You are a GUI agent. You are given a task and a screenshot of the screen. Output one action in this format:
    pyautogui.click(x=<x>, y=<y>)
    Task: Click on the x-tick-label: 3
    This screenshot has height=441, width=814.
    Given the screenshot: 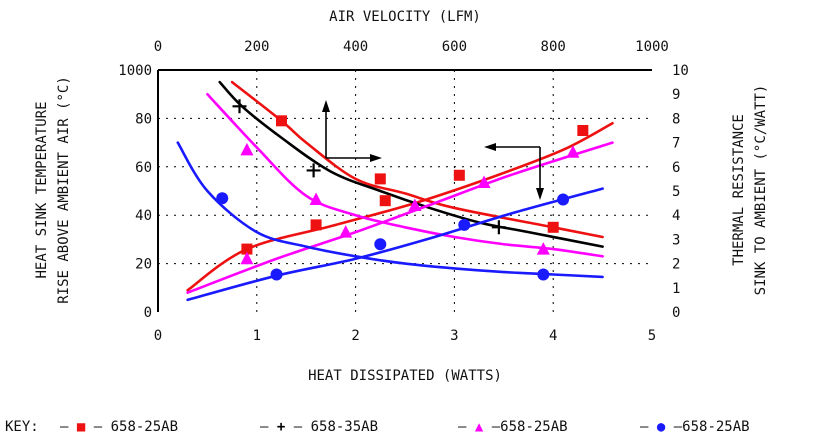 What is the action you would take?
    pyautogui.click(x=454, y=336)
    